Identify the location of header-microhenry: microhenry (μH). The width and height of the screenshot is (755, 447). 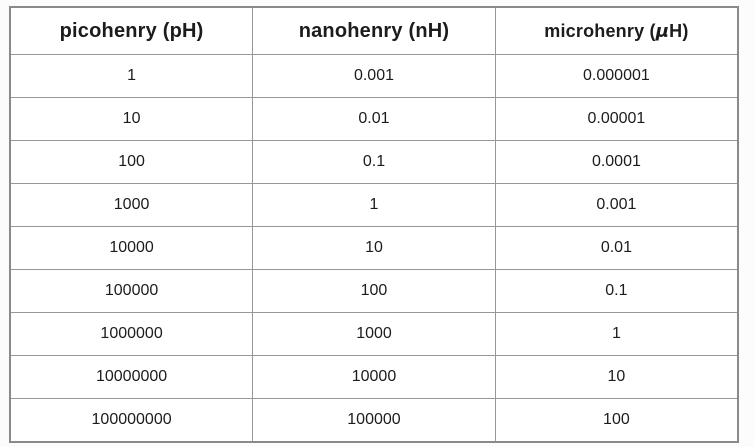
(616, 30).